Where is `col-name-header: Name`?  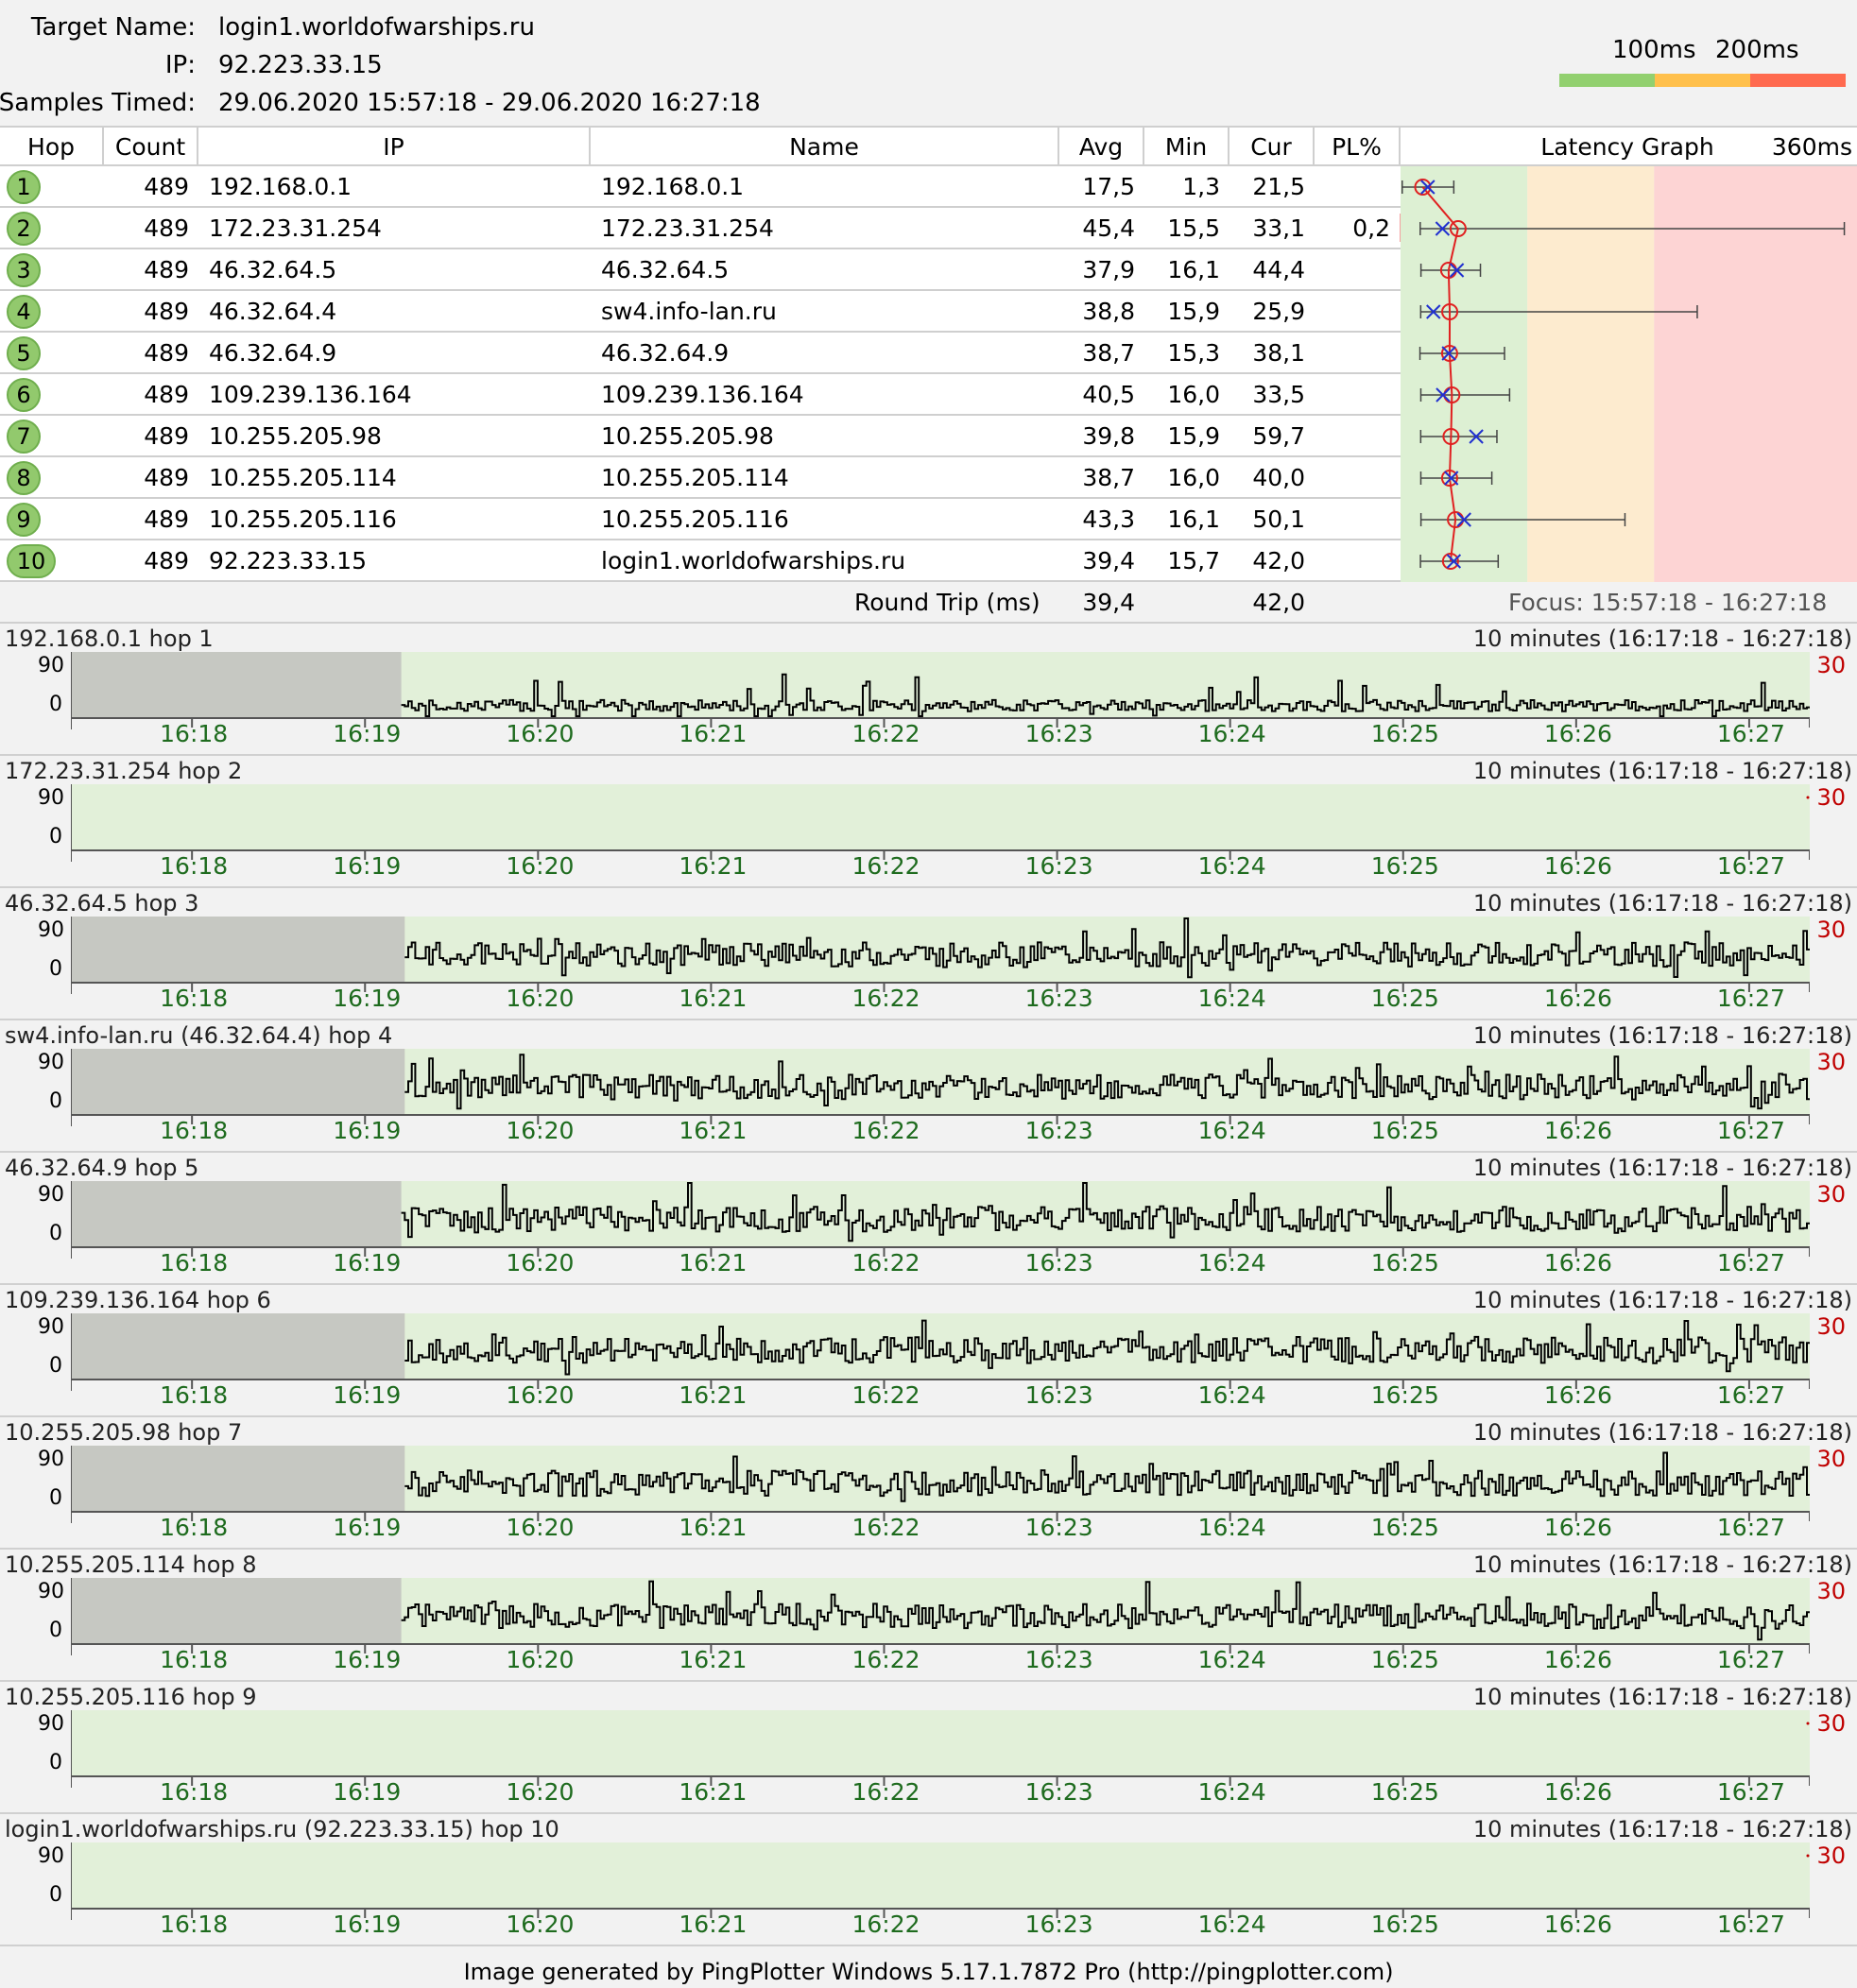
col-name-header: Name is located at coordinates (825, 147).